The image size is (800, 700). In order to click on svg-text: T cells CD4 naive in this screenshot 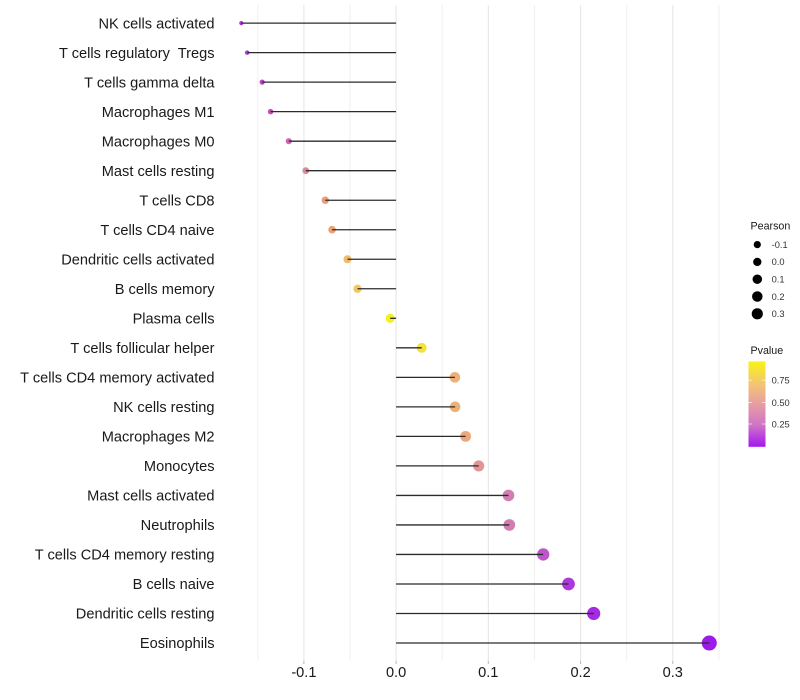, I will do `click(157, 231)`.